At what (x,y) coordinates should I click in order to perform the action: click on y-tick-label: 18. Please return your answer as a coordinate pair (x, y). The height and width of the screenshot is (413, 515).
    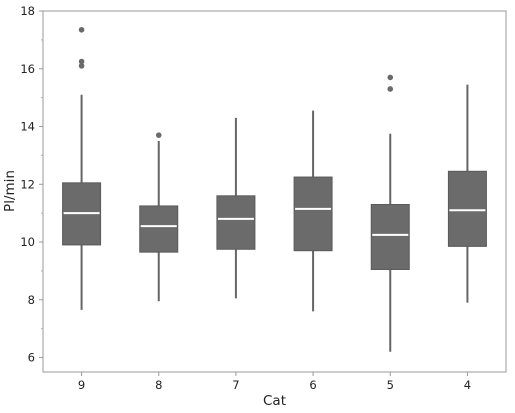
    Looking at the image, I should click on (27, 11).